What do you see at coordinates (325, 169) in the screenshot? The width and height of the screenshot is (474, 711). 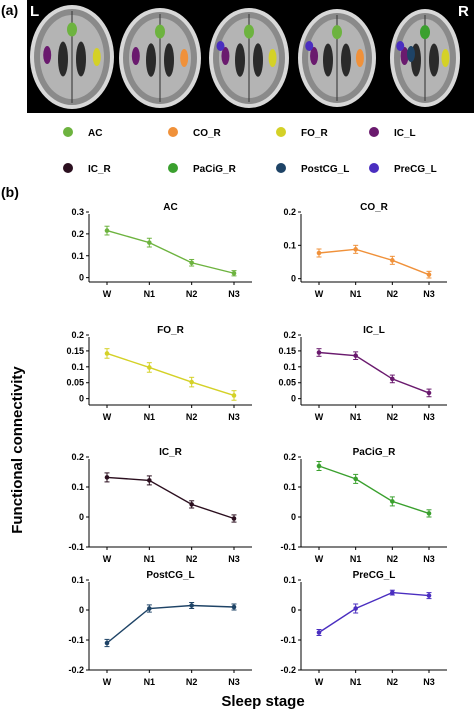 I see `legend-label: PostCG_L` at bounding box center [325, 169].